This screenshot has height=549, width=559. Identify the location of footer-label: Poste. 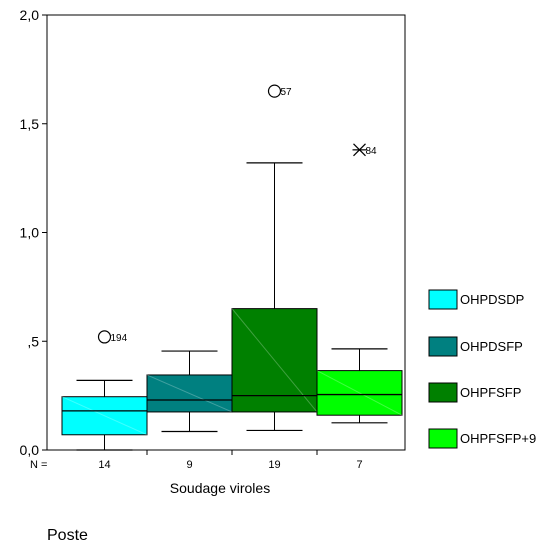
(67, 535).